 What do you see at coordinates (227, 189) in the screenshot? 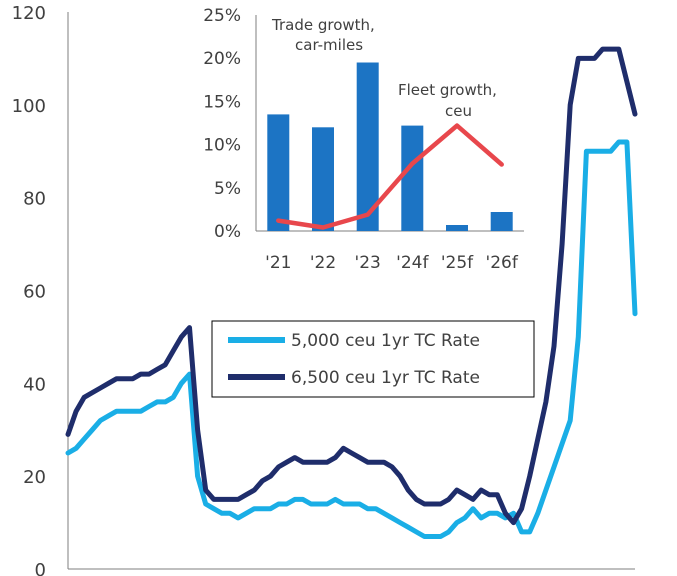
I see `inset-y-tick-label: 5%` at bounding box center [227, 189].